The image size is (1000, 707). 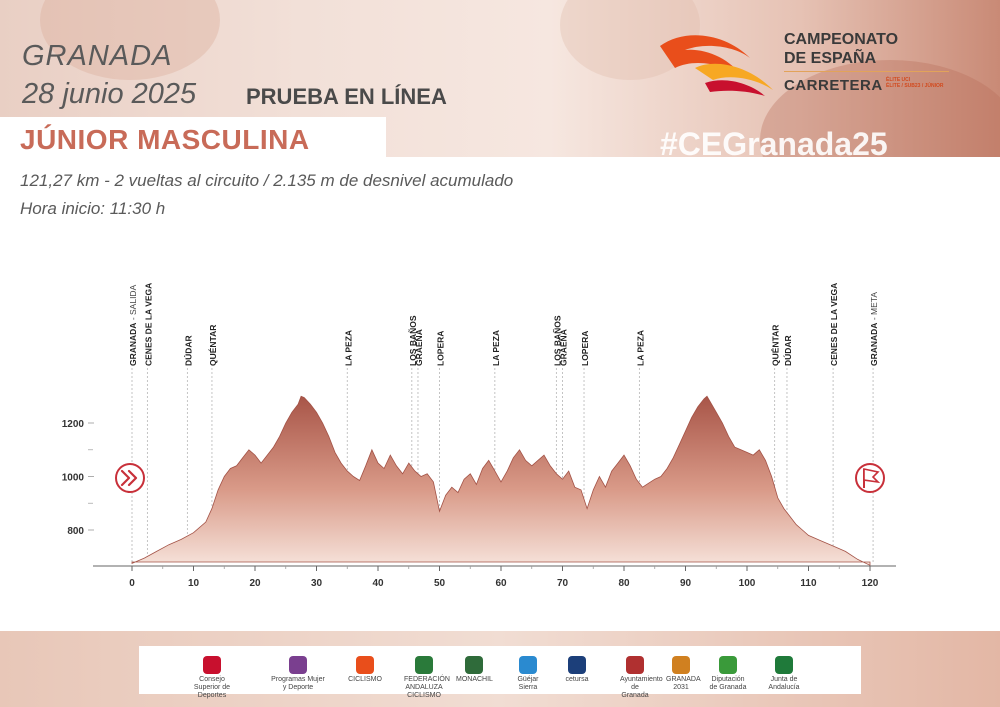 What do you see at coordinates (133, 303) in the screenshot?
I see `waypoint-sub: - SALIDA` at bounding box center [133, 303].